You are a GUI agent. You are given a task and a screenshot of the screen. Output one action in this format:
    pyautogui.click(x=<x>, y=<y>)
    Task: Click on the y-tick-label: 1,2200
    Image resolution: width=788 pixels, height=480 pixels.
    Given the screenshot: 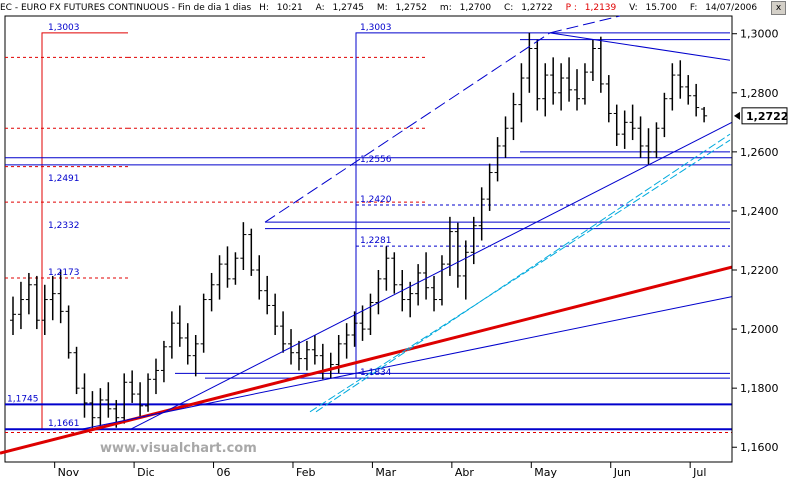 What is the action you would take?
    pyautogui.click(x=759, y=270)
    